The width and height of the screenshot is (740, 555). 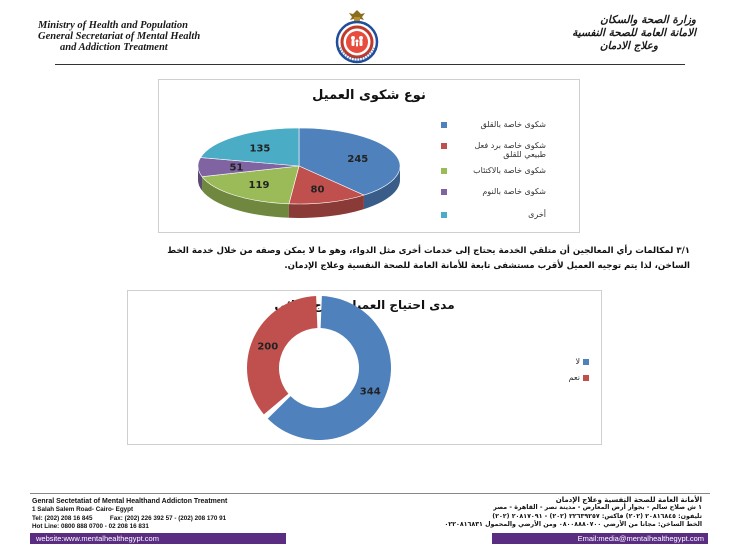 What do you see at coordinates (259, 185) in the screenshot?
I see `chart1-data-label: 119` at bounding box center [259, 185].